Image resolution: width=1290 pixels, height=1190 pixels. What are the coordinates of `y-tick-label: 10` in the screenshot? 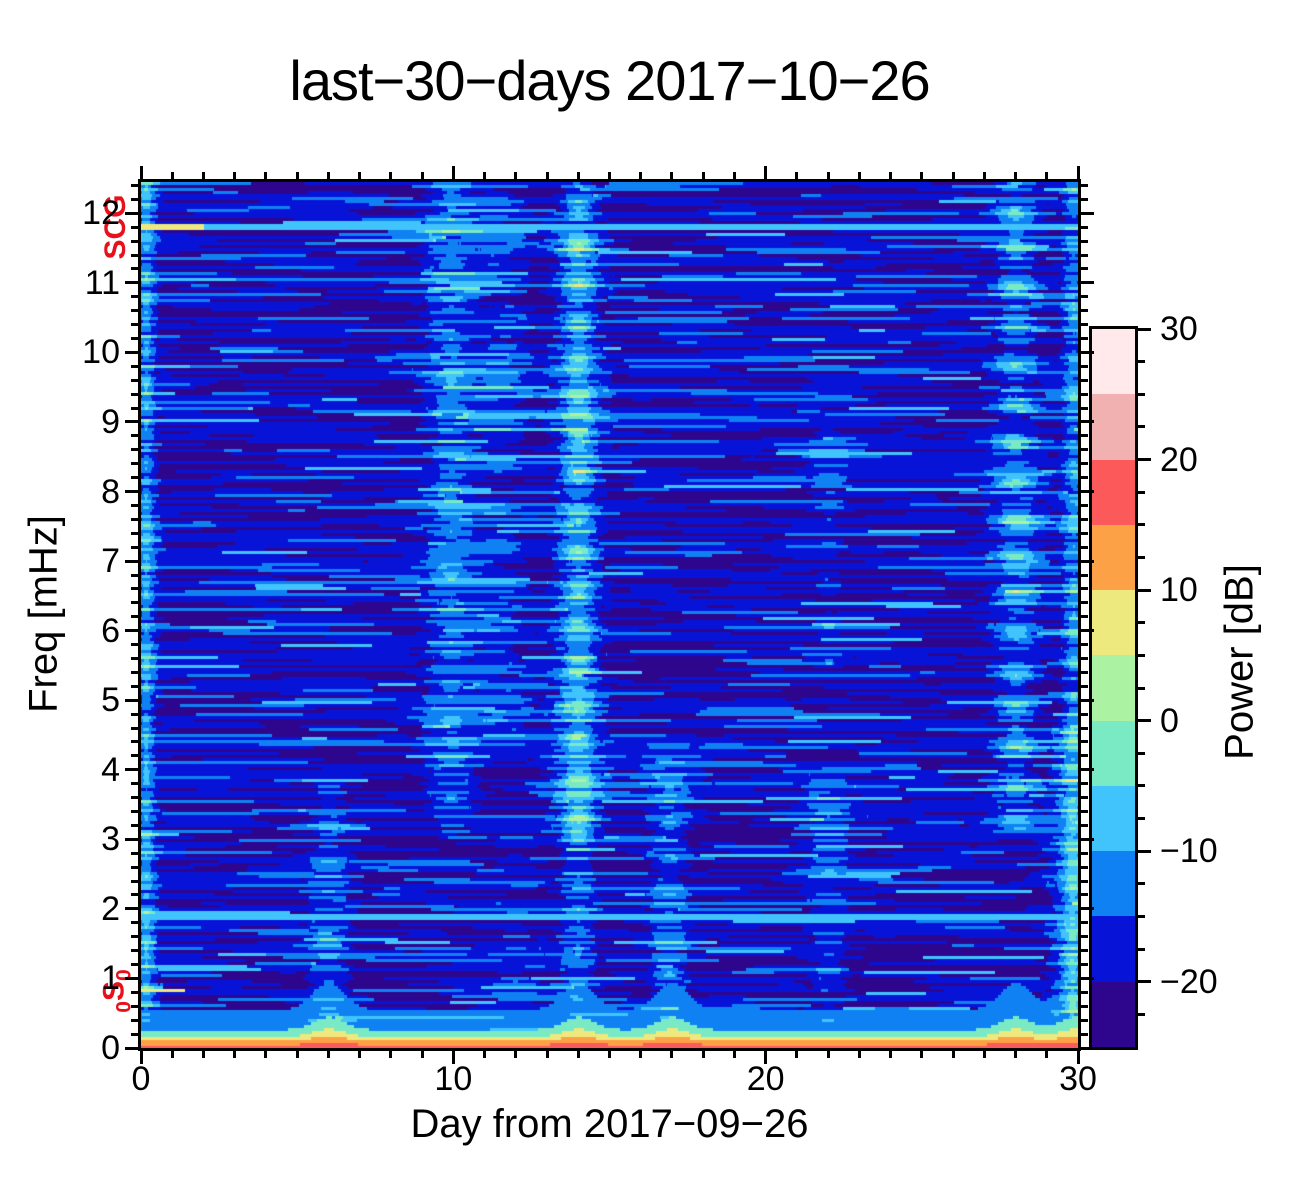 It's located at (101, 352).